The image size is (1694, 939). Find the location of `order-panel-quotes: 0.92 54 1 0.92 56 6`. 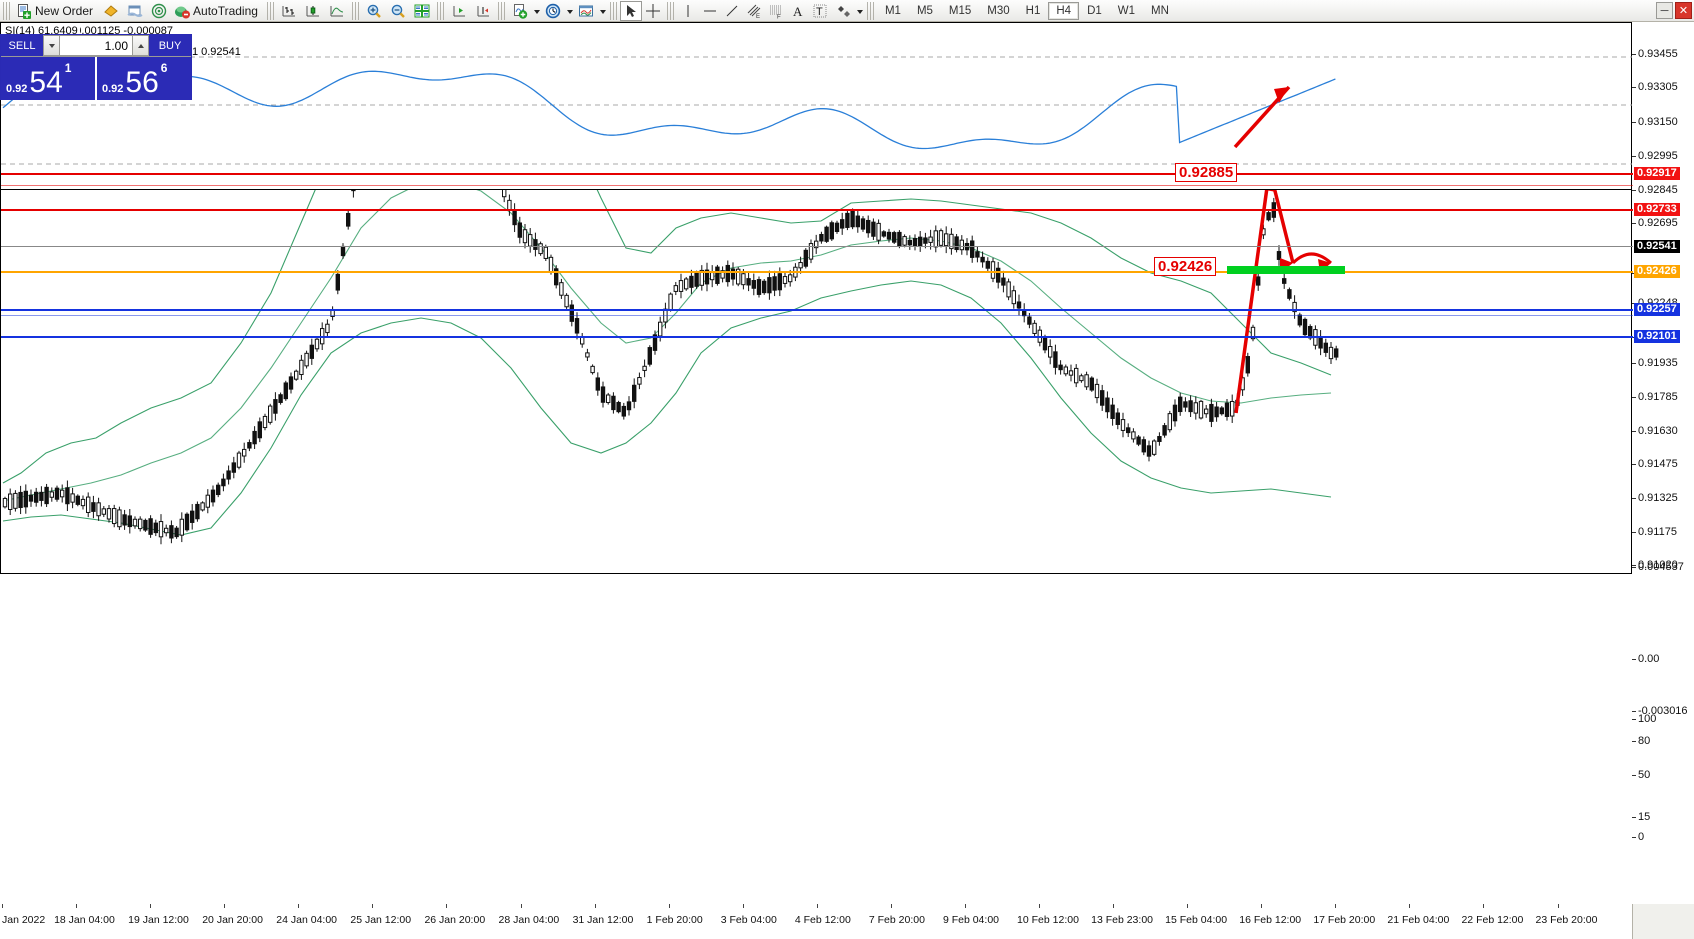

order-panel-quotes: 0.92 54 1 0.92 56 6 is located at coordinates (96, 78).